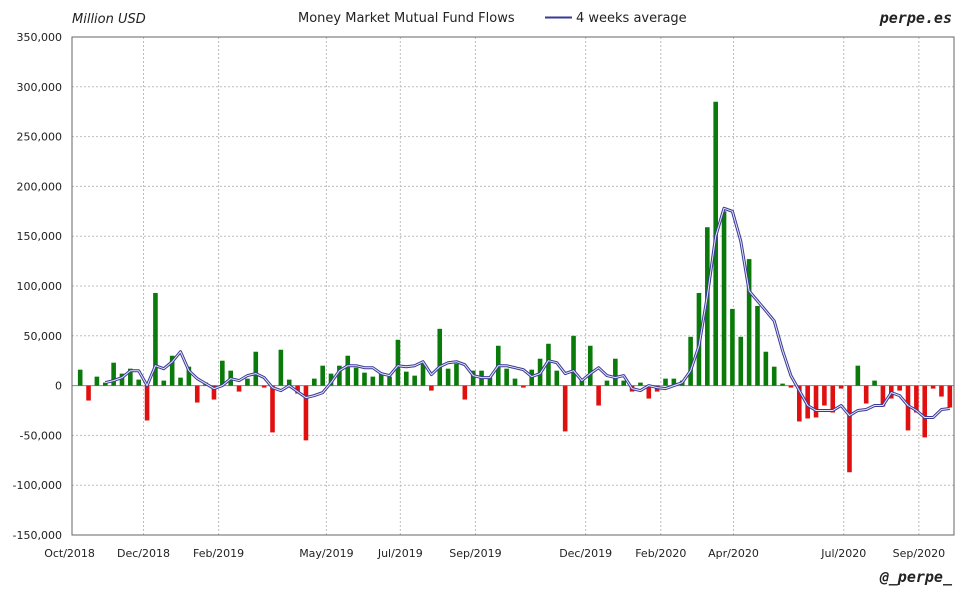 This screenshot has width=980, height=600. I want to click on y-tick-label: 0, so click(58, 386).